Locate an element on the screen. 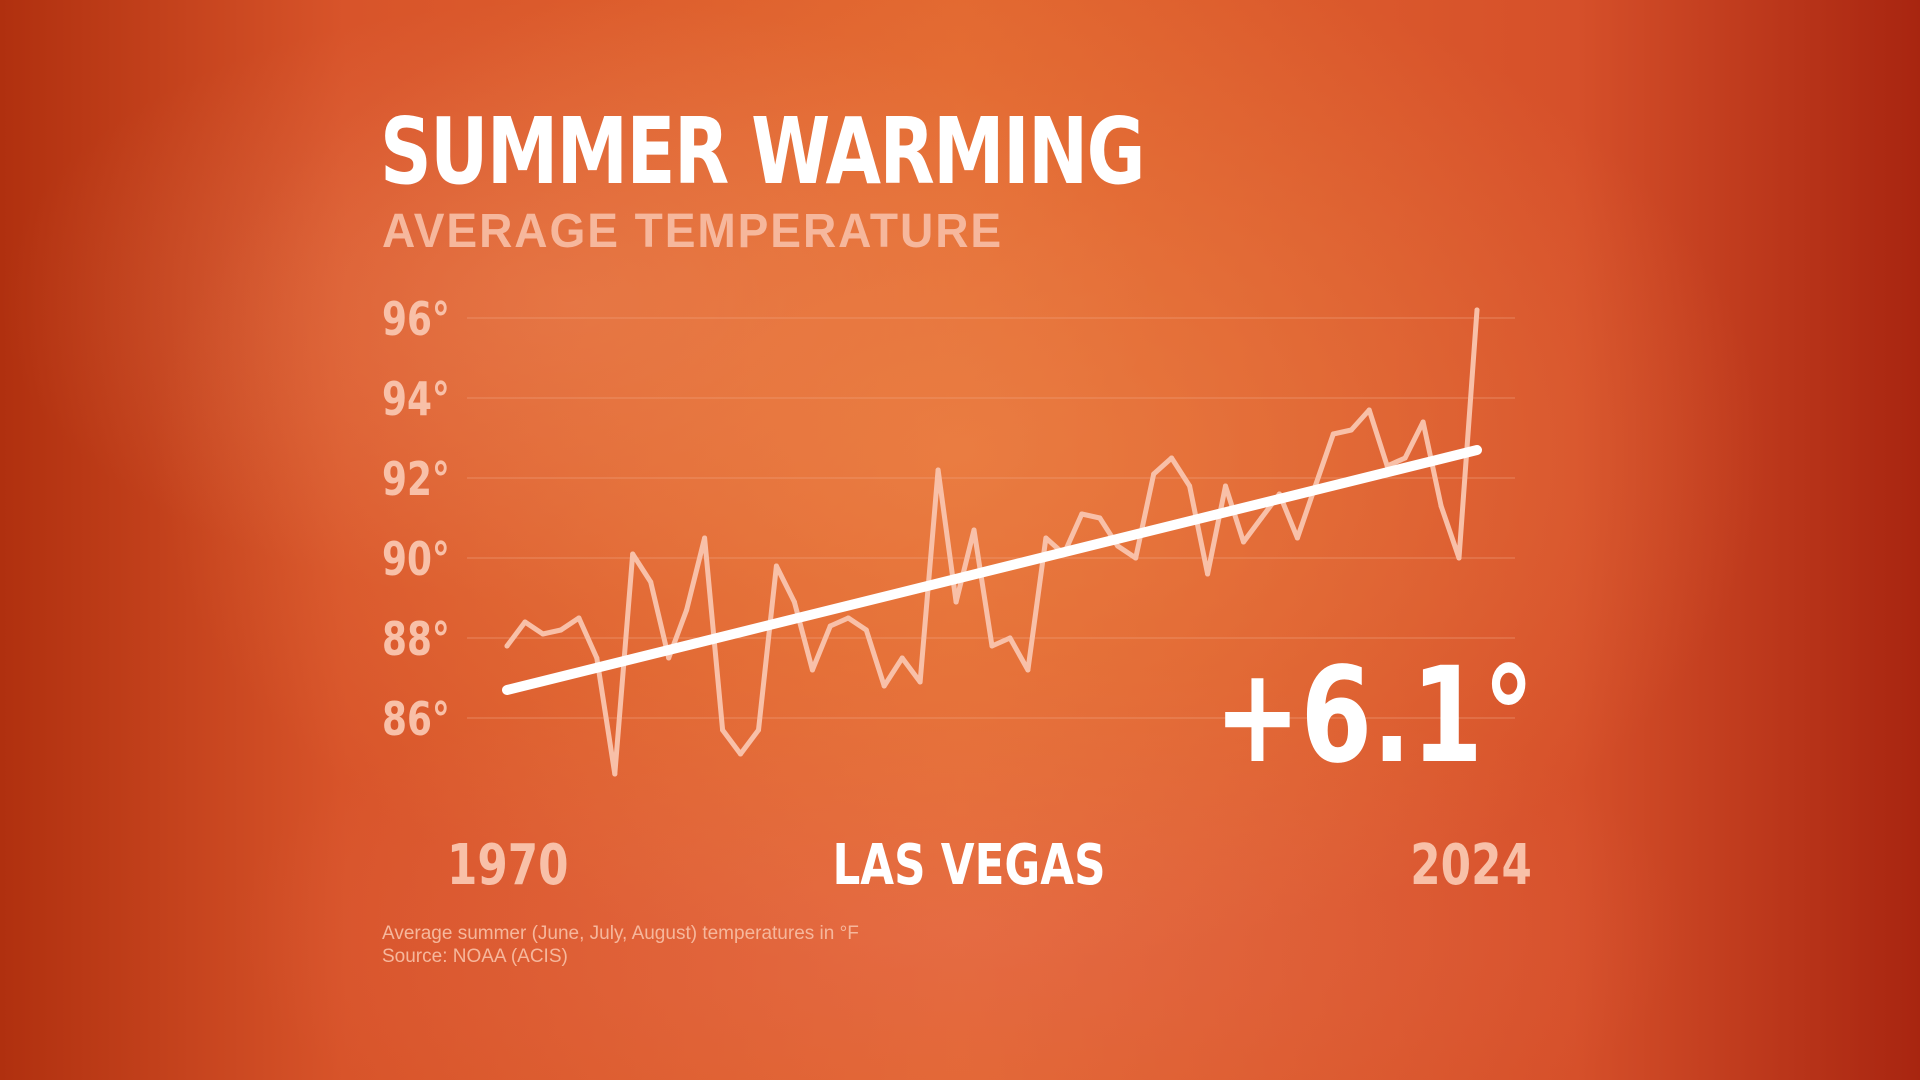 This screenshot has height=1080, width=1920. y-tick-label-92: 92° is located at coordinates (416, 480).